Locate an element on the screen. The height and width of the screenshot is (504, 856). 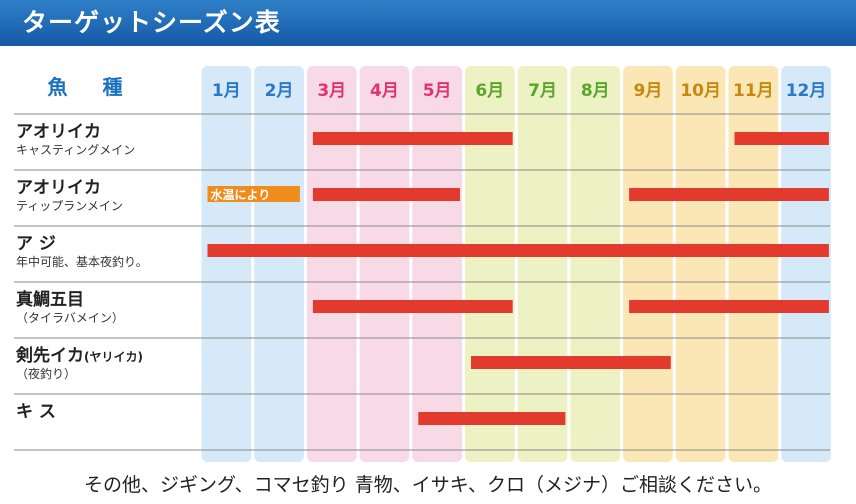
fish-subtitle: （タイラバメイン） is located at coordinates (70, 318).